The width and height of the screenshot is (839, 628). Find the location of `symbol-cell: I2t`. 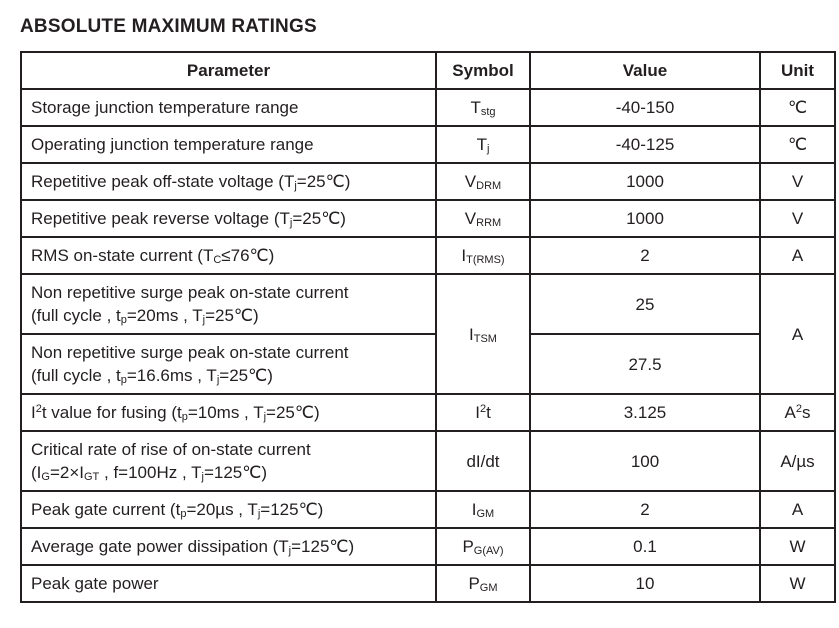

symbol-cell: I2t is located at coordinates (483, 412).